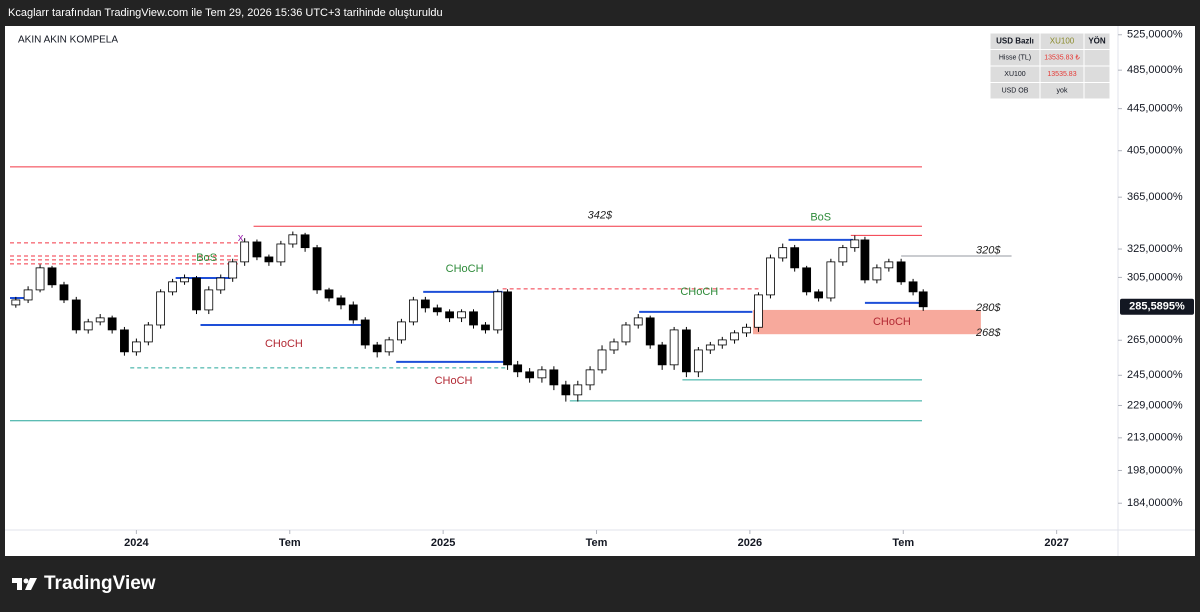 This screenshot has width=1200, height=612. I want to click on table-text: Hisse (TL), so click(1015, 58).